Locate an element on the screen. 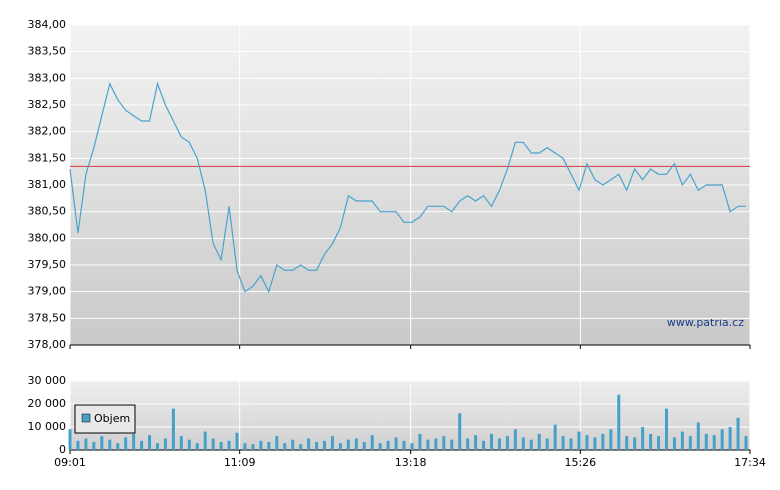  y-tick-label: 380,50 is located at coordinates (47, 211).